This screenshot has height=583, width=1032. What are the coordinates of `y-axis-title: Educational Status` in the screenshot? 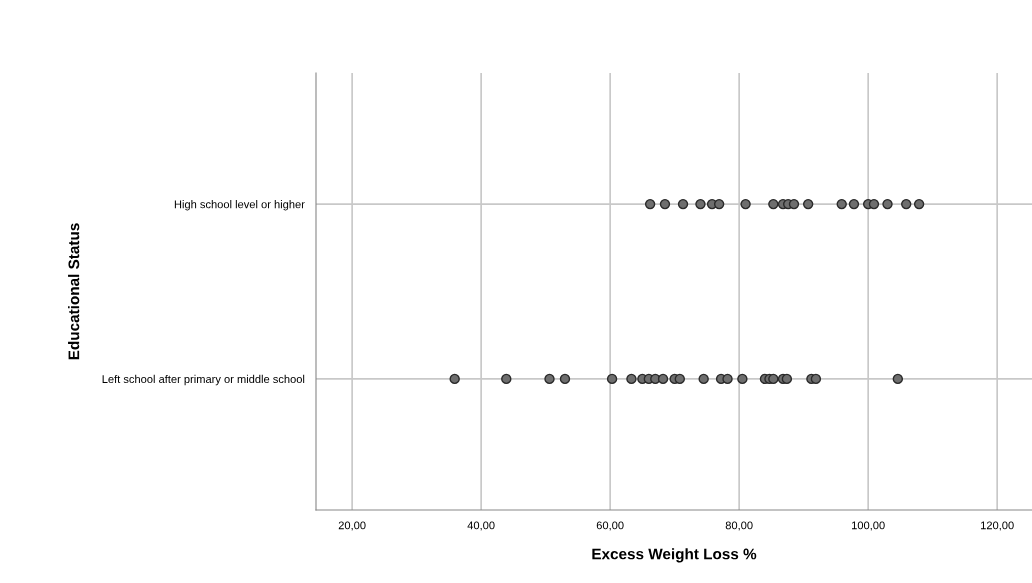 It's located at (74, 291).